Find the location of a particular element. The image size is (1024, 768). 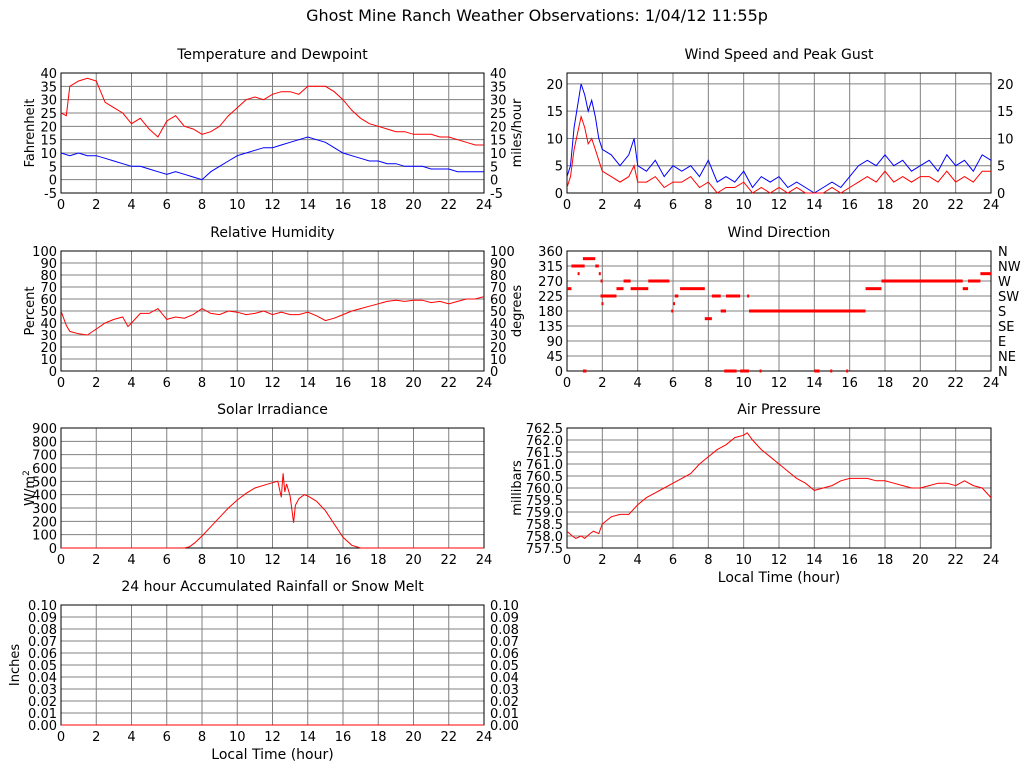

y-tick-label-right: 0.05 is located at coordinates (504, 666).